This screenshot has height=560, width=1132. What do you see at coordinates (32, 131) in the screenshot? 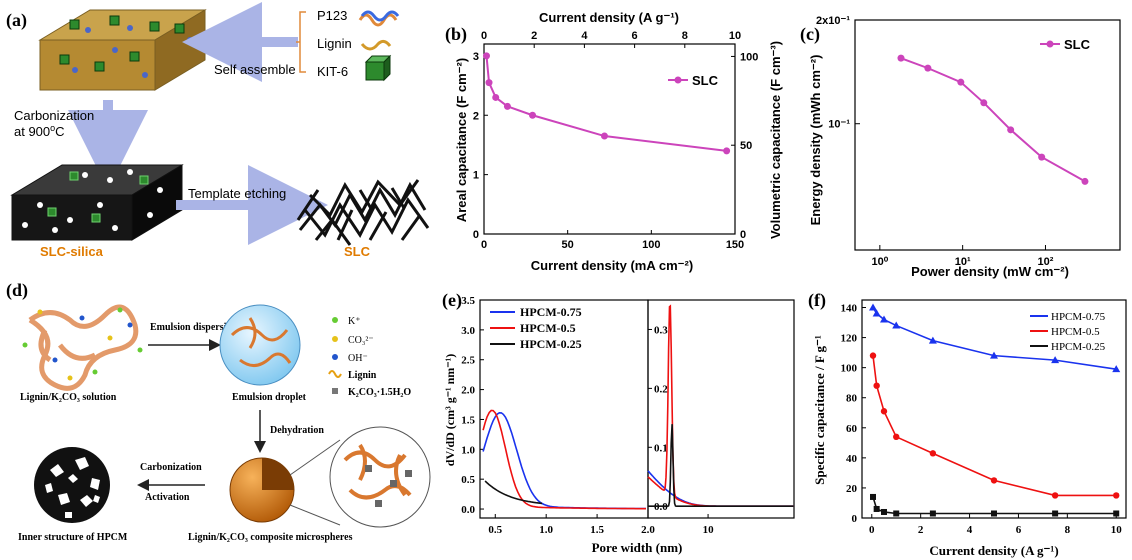
I see `carbonization-line2: at 900` at bounding box center [32, 131].